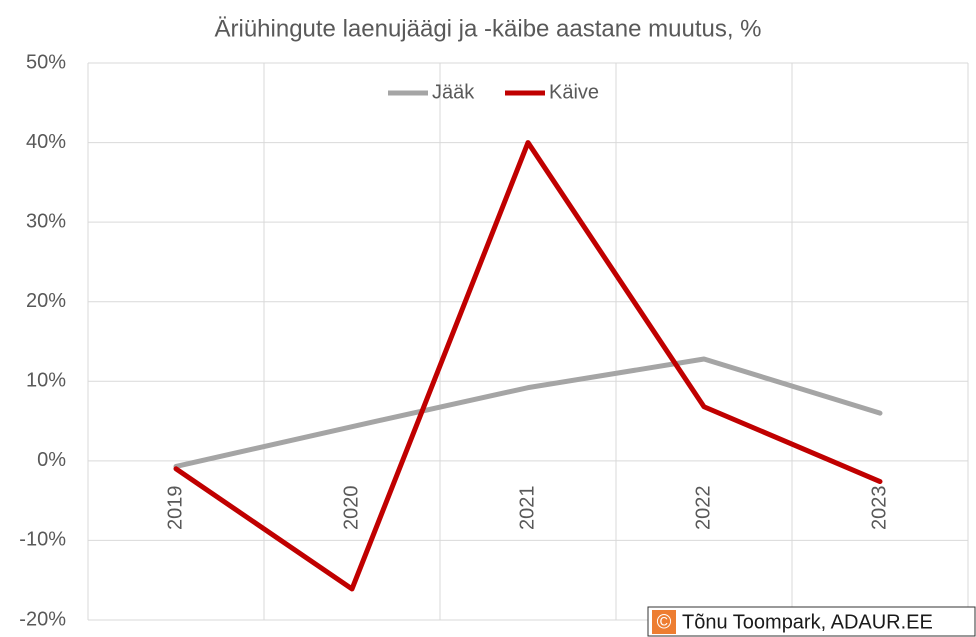 The height and width of the screenshot is (637, 976). Describe the element at coordinates (527, 508) in the screenshot. I see `x-tick-label: 2021` at that location.